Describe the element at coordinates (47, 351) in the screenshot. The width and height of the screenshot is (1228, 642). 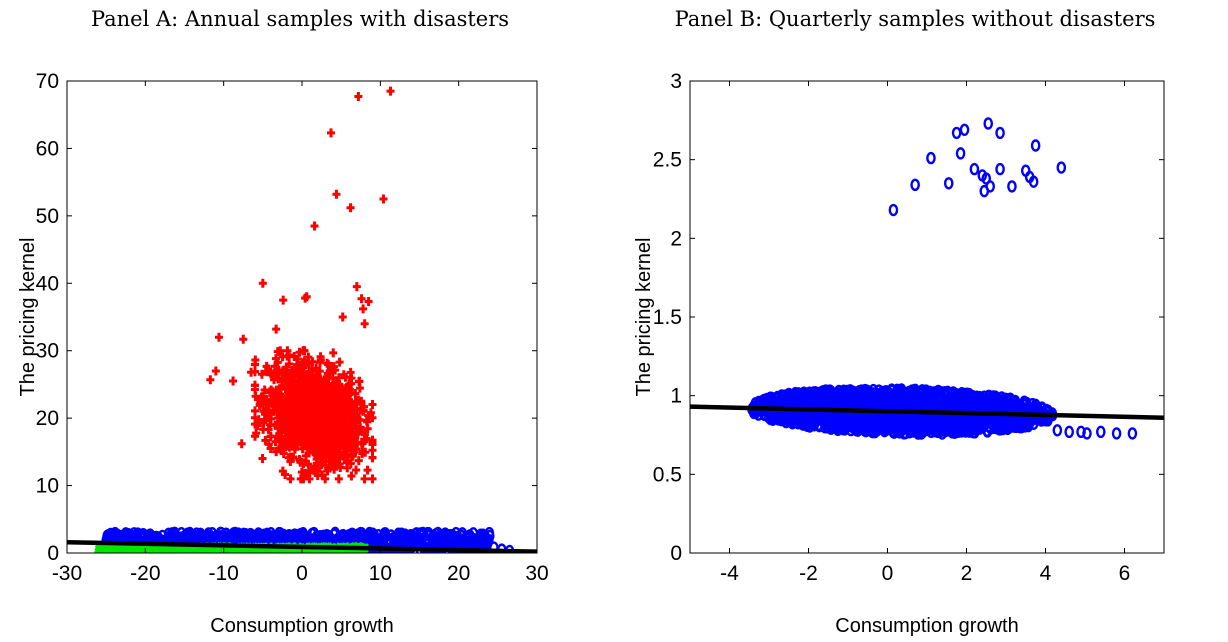
I see `y-tick-label: 30` at that location.